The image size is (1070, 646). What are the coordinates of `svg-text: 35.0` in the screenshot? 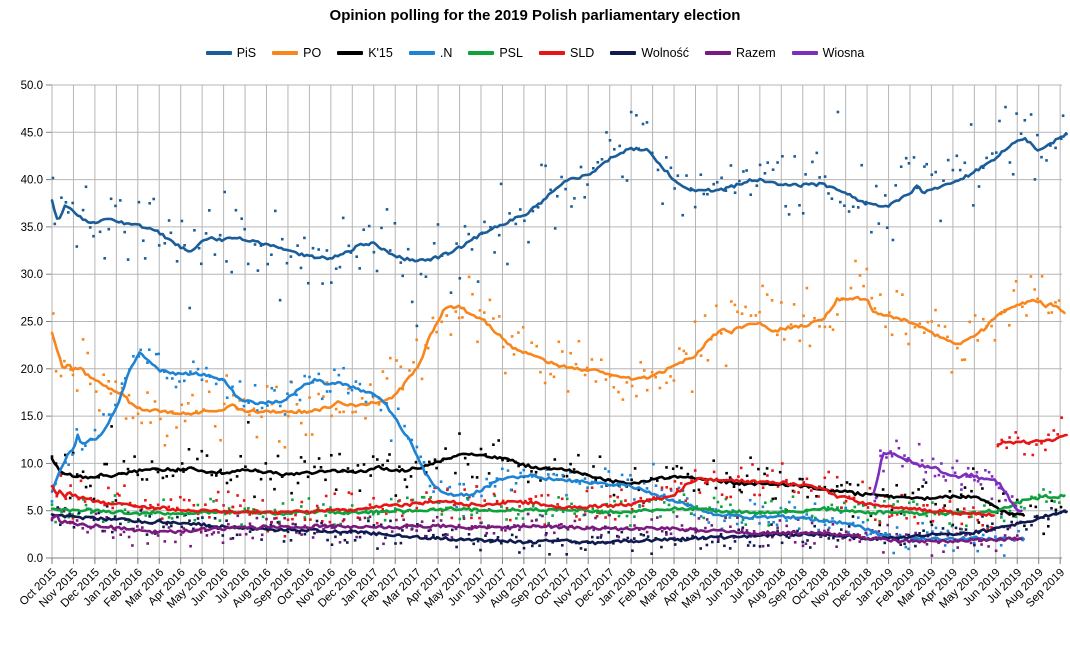 It's located at (32, 228).